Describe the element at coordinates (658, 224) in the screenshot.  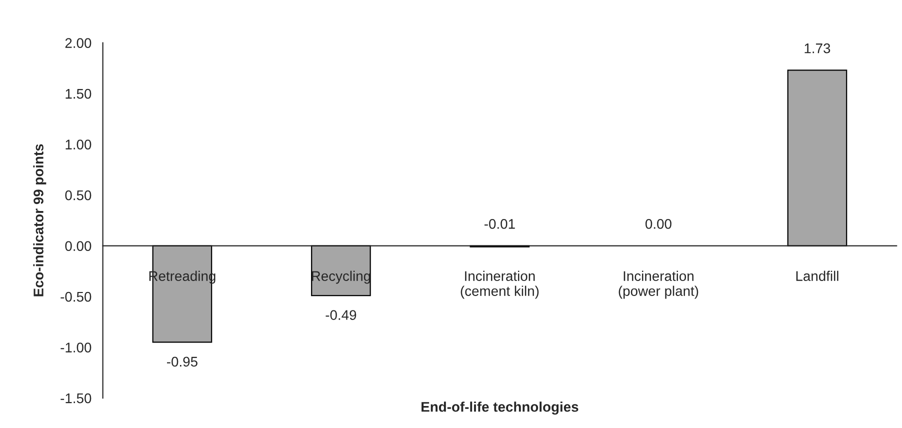
I see `data-label: 0.00` at that location.